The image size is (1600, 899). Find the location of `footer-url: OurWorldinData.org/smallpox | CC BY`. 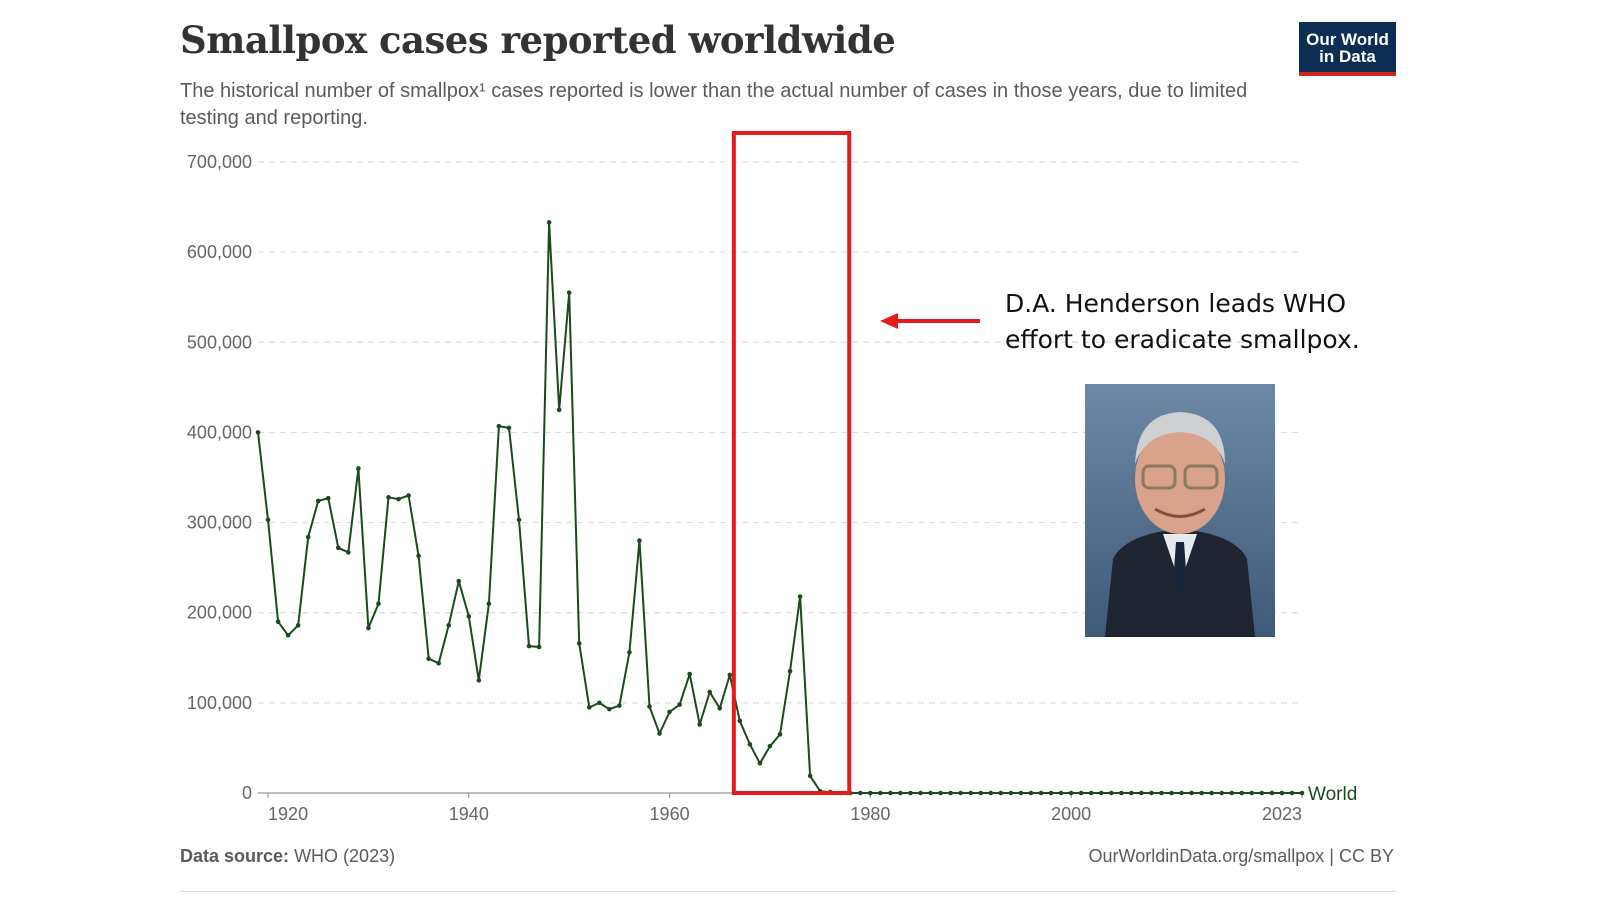

footer-url: OurWorldinData.org/smallpox | CC BY is located at coordinates (1241, 856).